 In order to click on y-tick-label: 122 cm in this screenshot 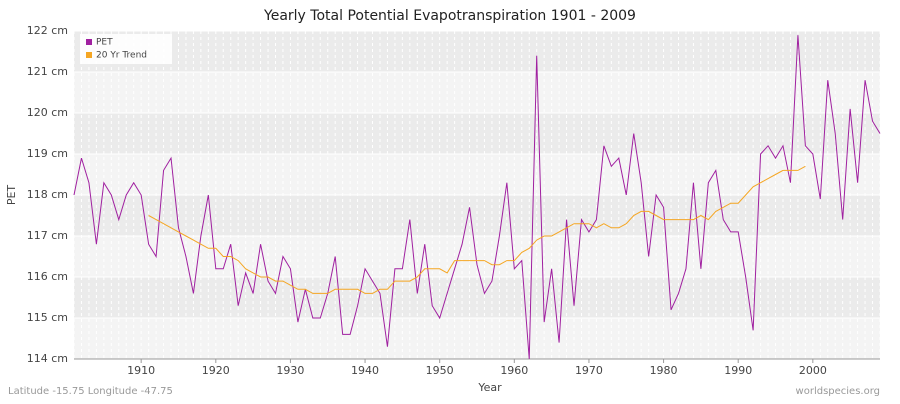, I will do `click(47, 30)`.